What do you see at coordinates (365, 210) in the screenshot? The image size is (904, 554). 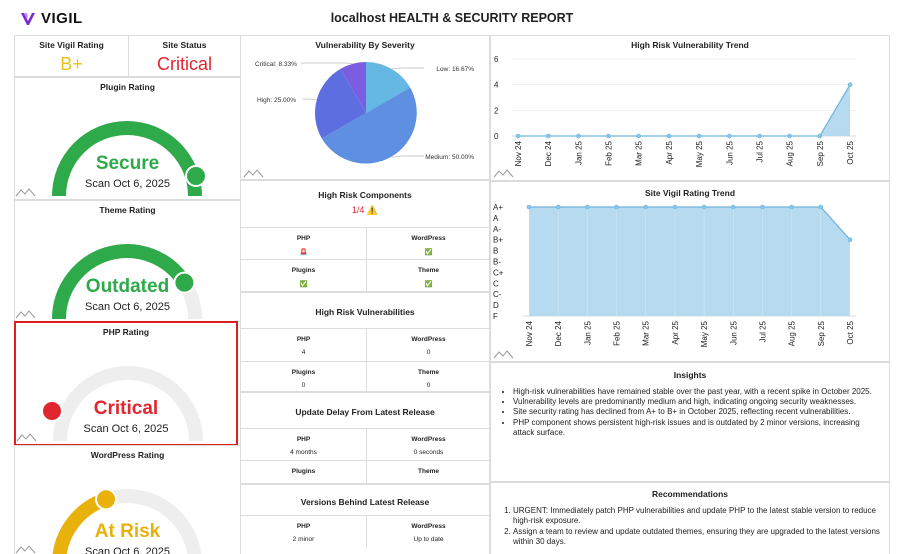 I see `high-risk-components-value: 1/4 ⚠️` at bounding box center [365, 210].